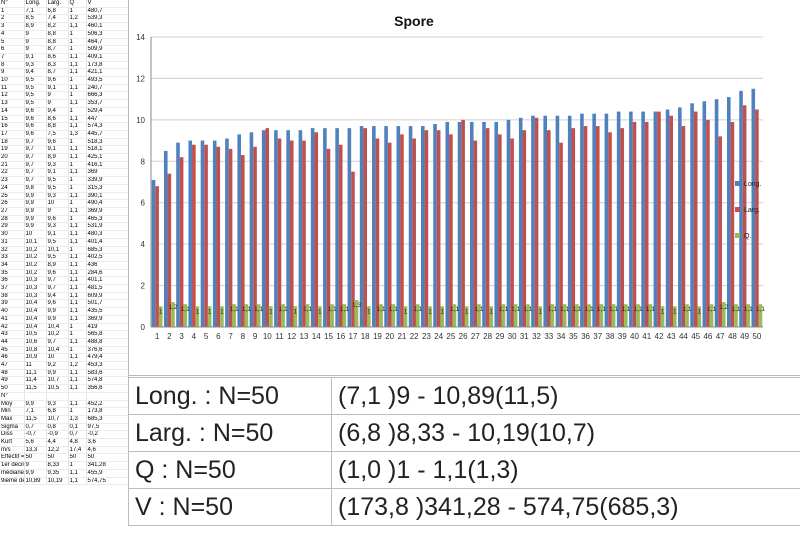  Describe the element at coordinates (57, 73) in the screenshot. I see `sheet-cell: 8,7` at that location.